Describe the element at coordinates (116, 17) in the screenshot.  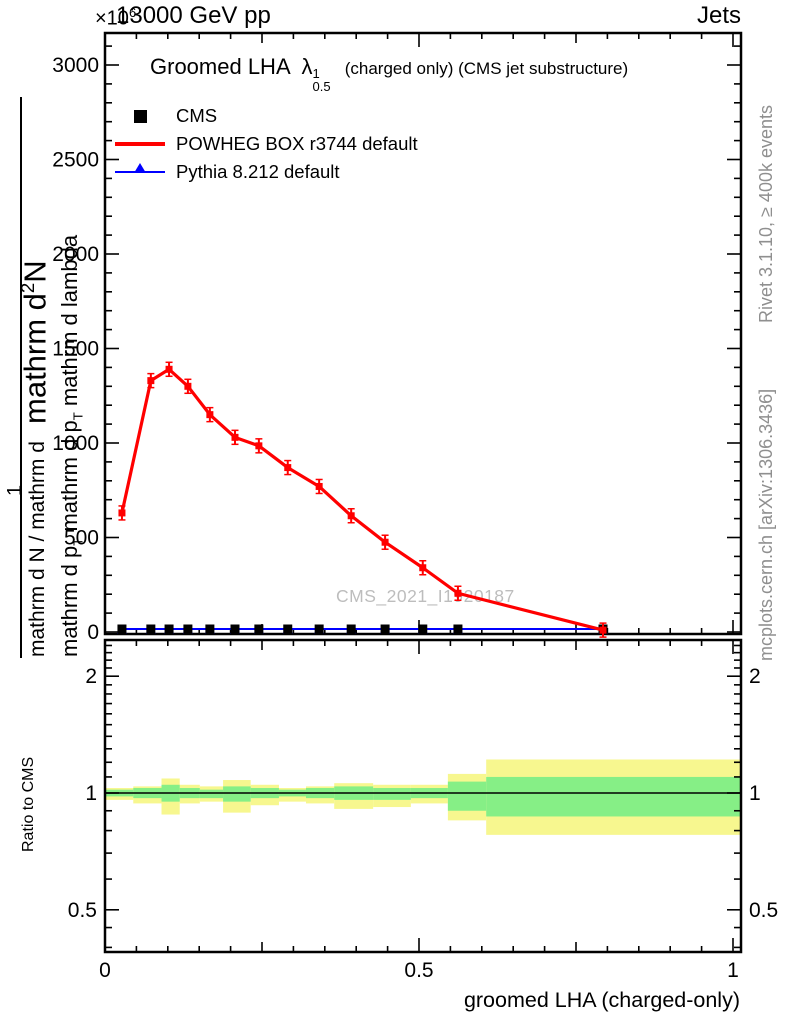
I see `y-axis-exponent: ×10⁶` at that location.